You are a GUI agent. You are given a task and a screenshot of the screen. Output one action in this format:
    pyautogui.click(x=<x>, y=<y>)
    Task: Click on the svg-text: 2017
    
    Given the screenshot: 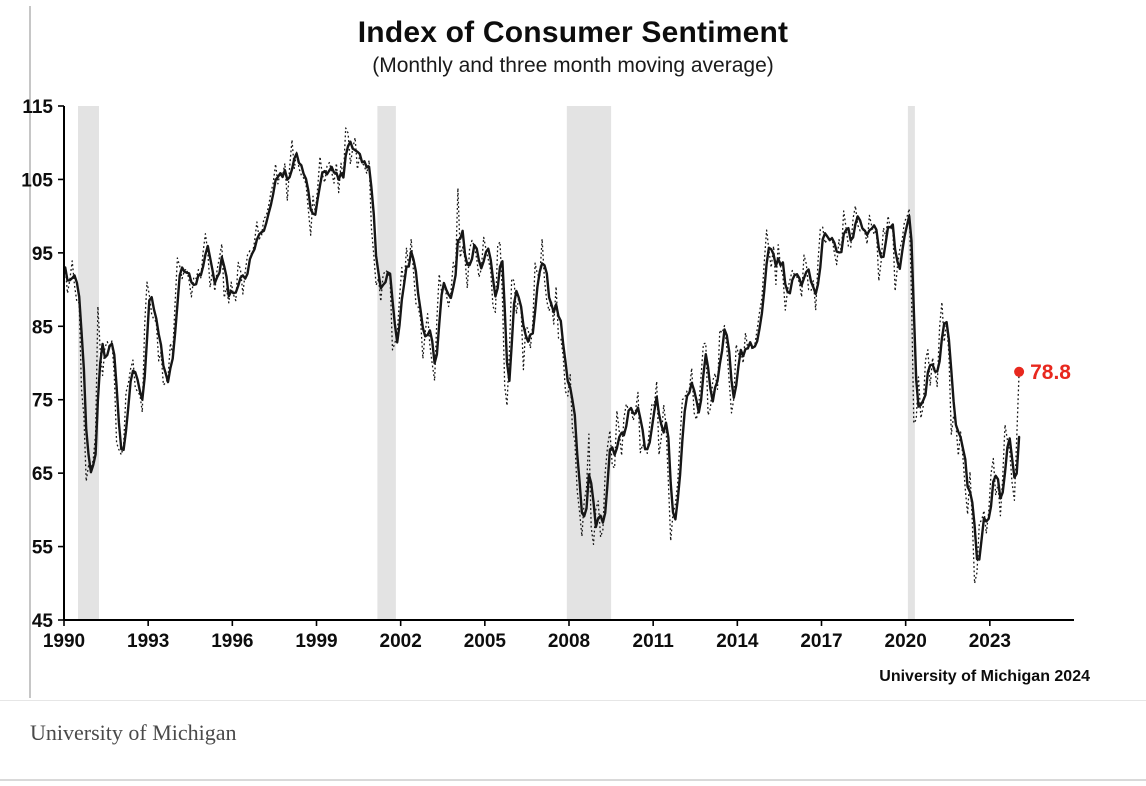 What is the action you would take?
    pyautogui.click(x=821, y=641)
    